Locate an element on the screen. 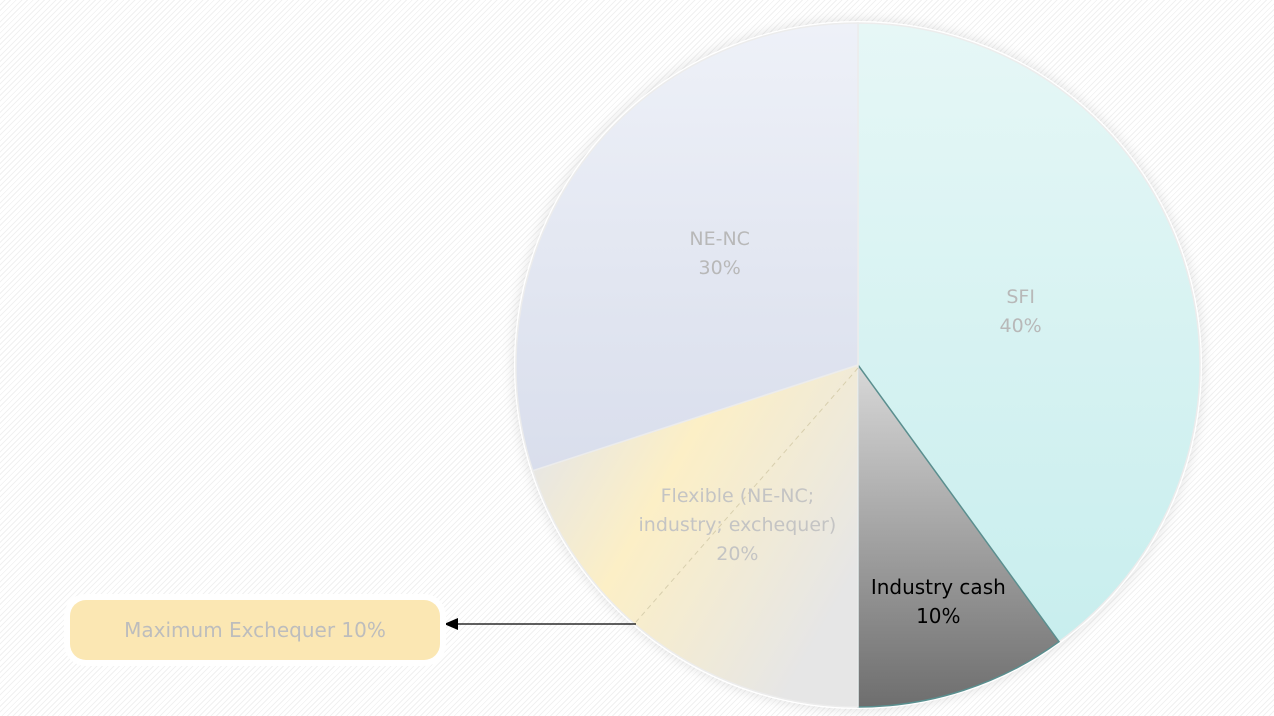 This screenshot has width=1274, height=716. slice-value-label: 40% is located at coordinates (1020, 326).